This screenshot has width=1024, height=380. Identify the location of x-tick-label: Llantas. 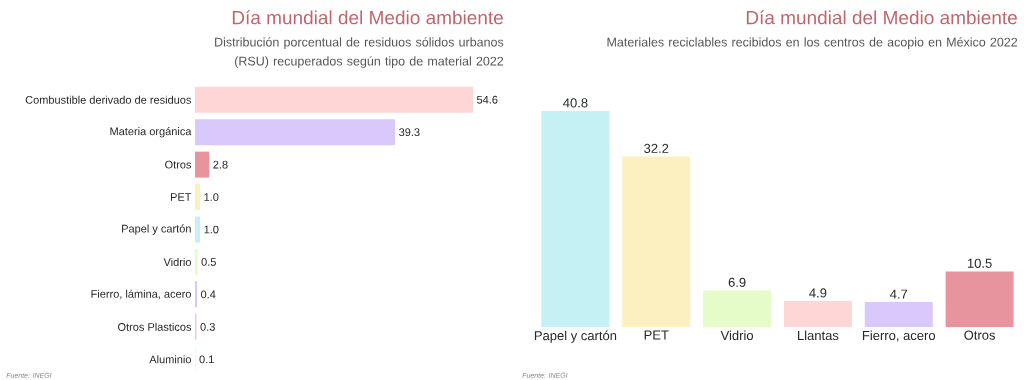
(818, 335).